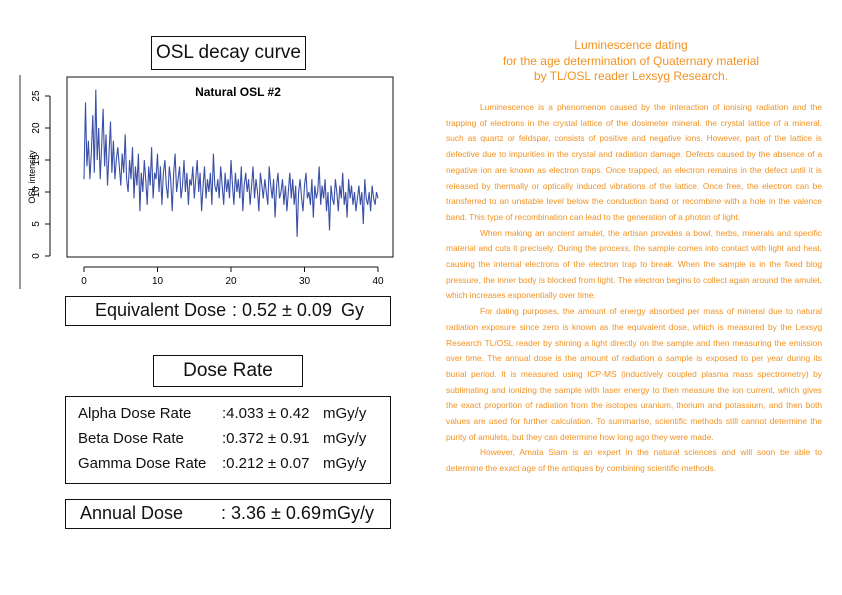 The image size is (842, 595). What do you see at coordinates (266, 413) in the screenshot?
I see `alpha-rate-value: :4.033 ± 0.42` at bounding box center [266, 413].